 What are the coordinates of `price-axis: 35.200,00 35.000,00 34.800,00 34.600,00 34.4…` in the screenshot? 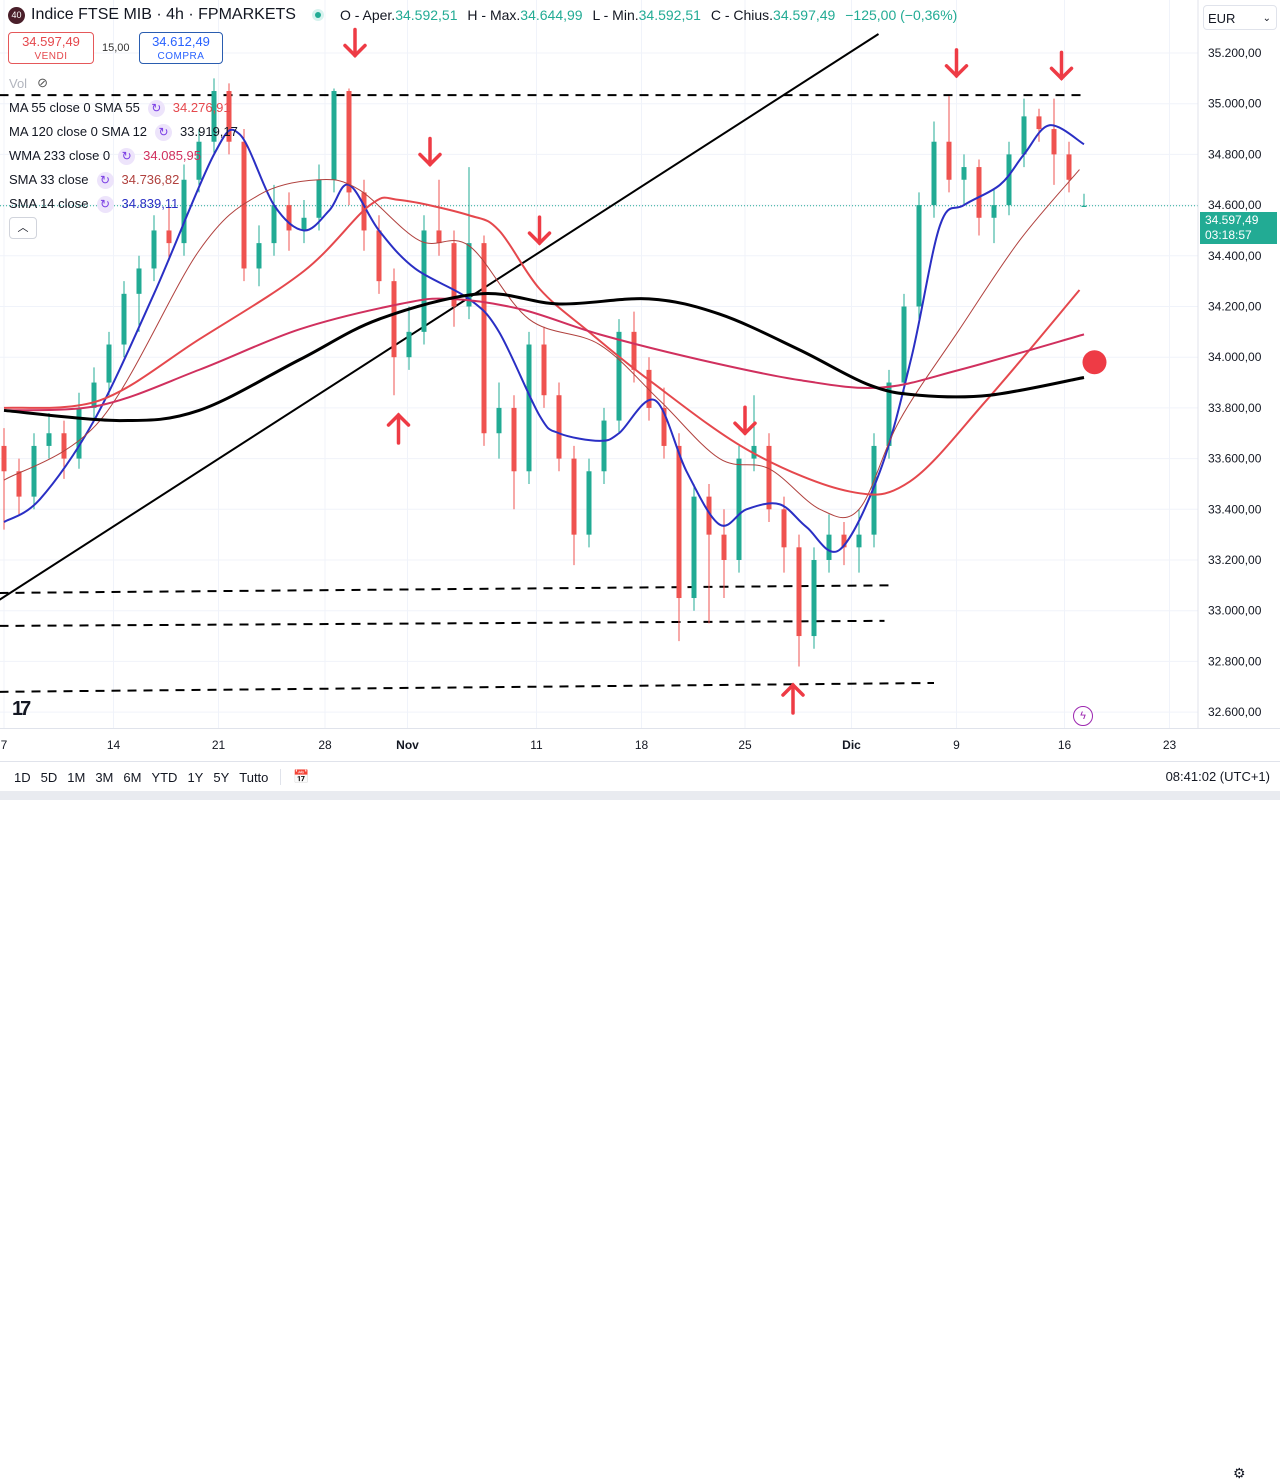 It's located at (1235, 382).